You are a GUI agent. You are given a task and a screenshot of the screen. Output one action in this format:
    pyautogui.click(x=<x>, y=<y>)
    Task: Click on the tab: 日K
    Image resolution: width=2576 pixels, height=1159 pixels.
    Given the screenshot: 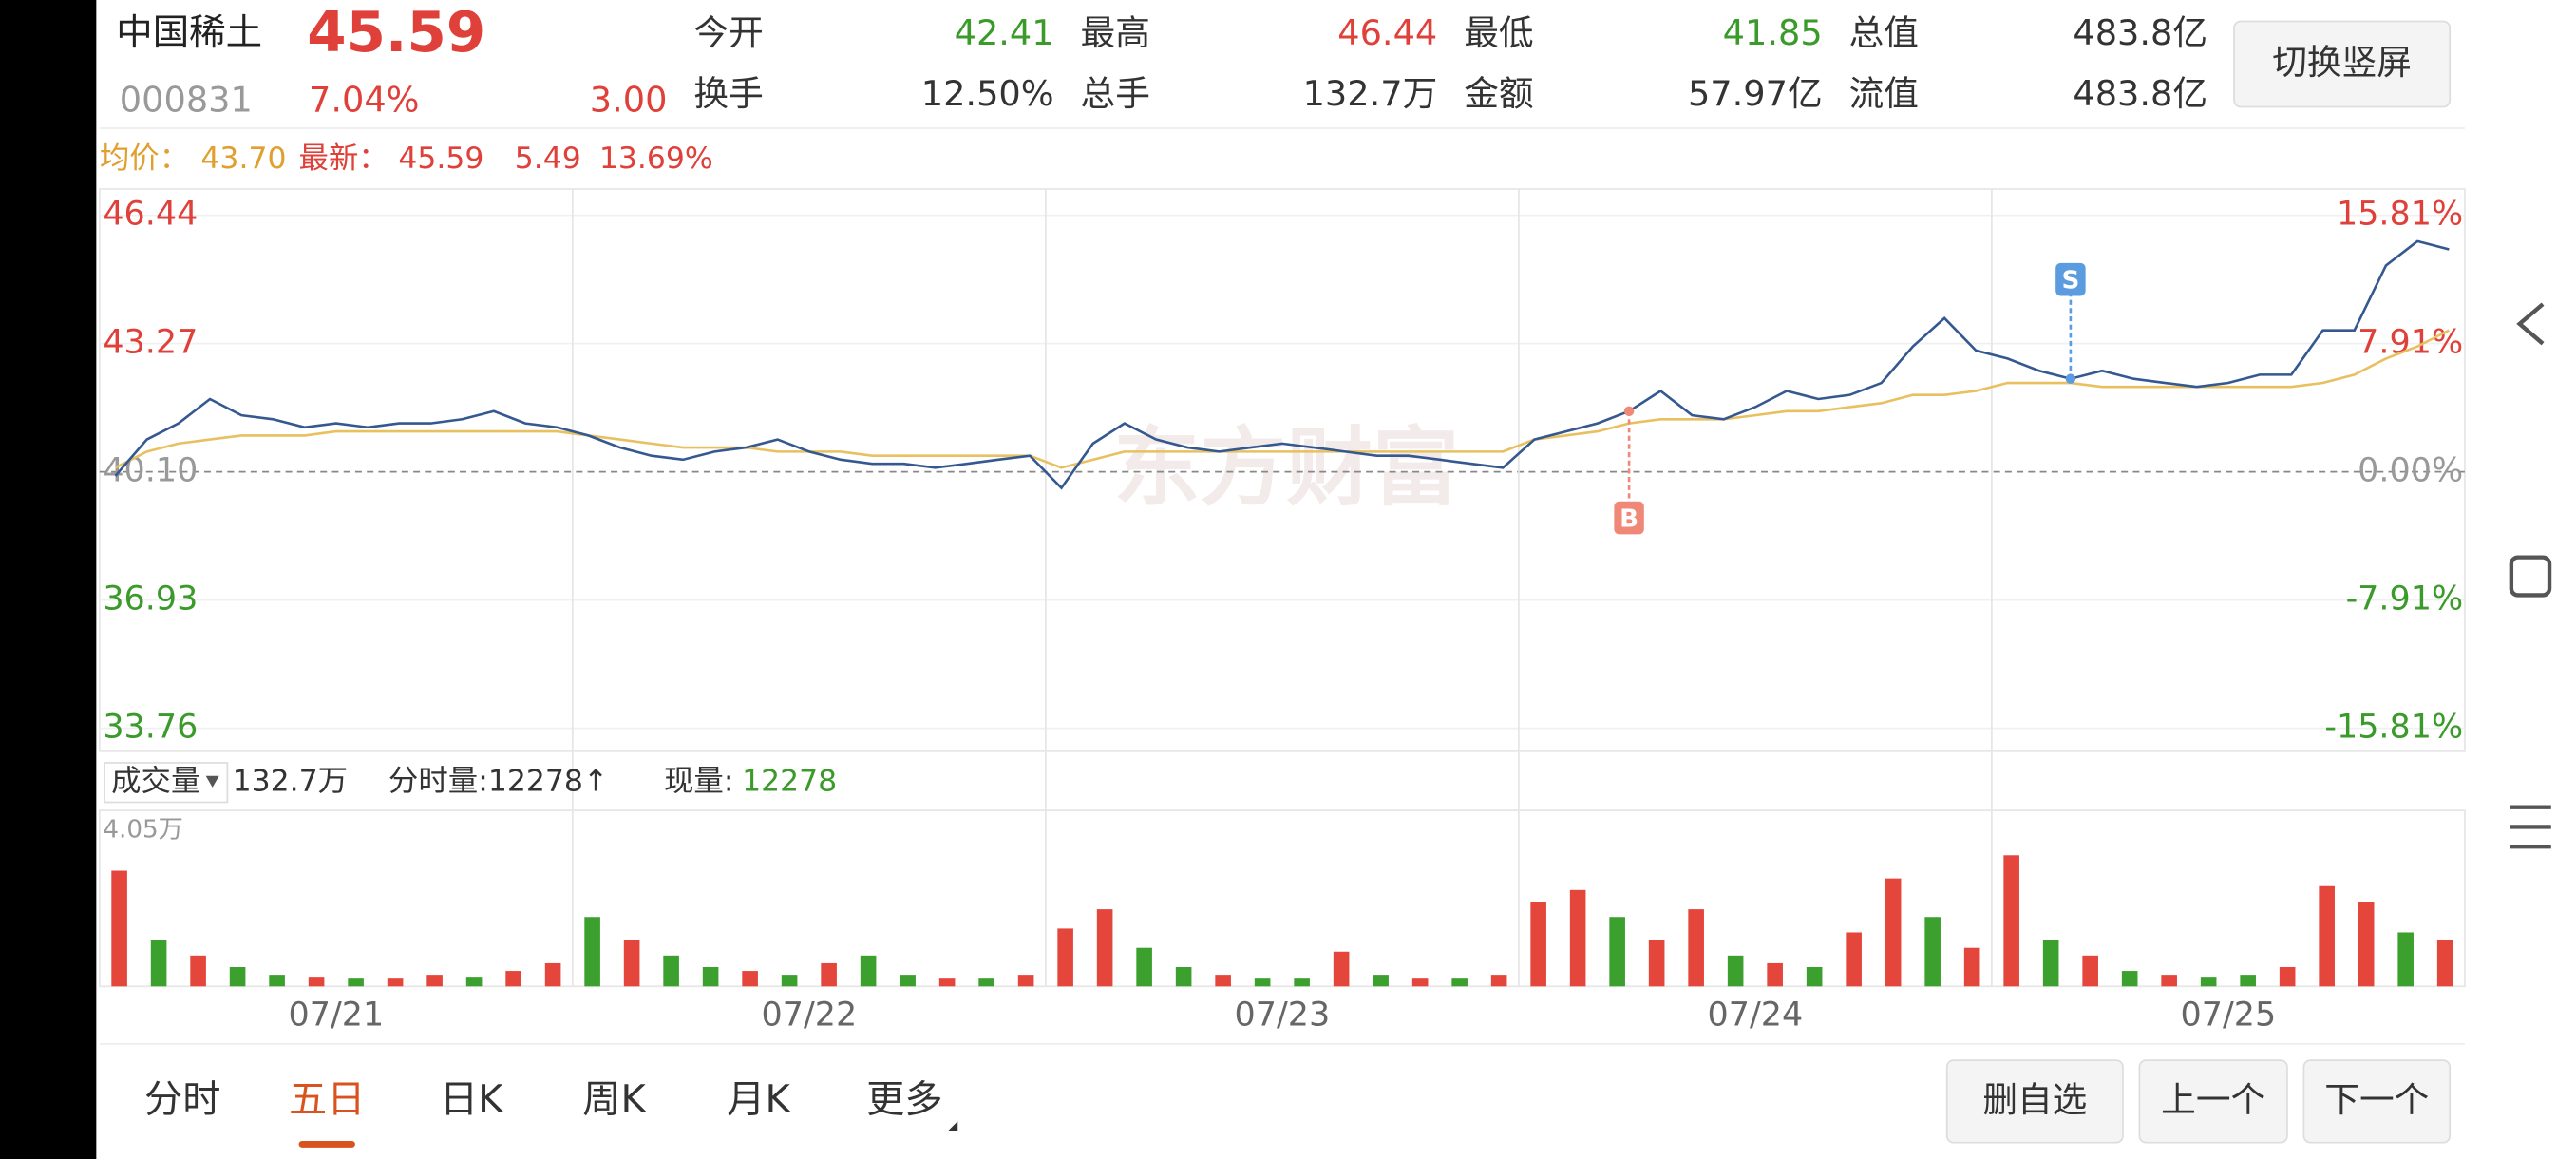 What is the action you would take?
    pyautogui.click(x=472, y=1100)
    